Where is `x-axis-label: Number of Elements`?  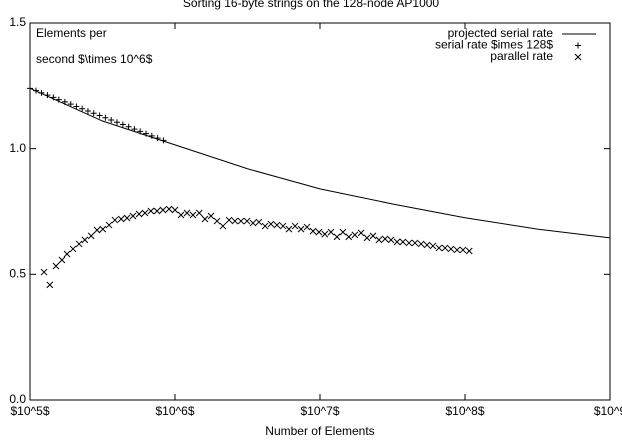 x-axis-label: Number of Elements is located at coordinates (319, 431).